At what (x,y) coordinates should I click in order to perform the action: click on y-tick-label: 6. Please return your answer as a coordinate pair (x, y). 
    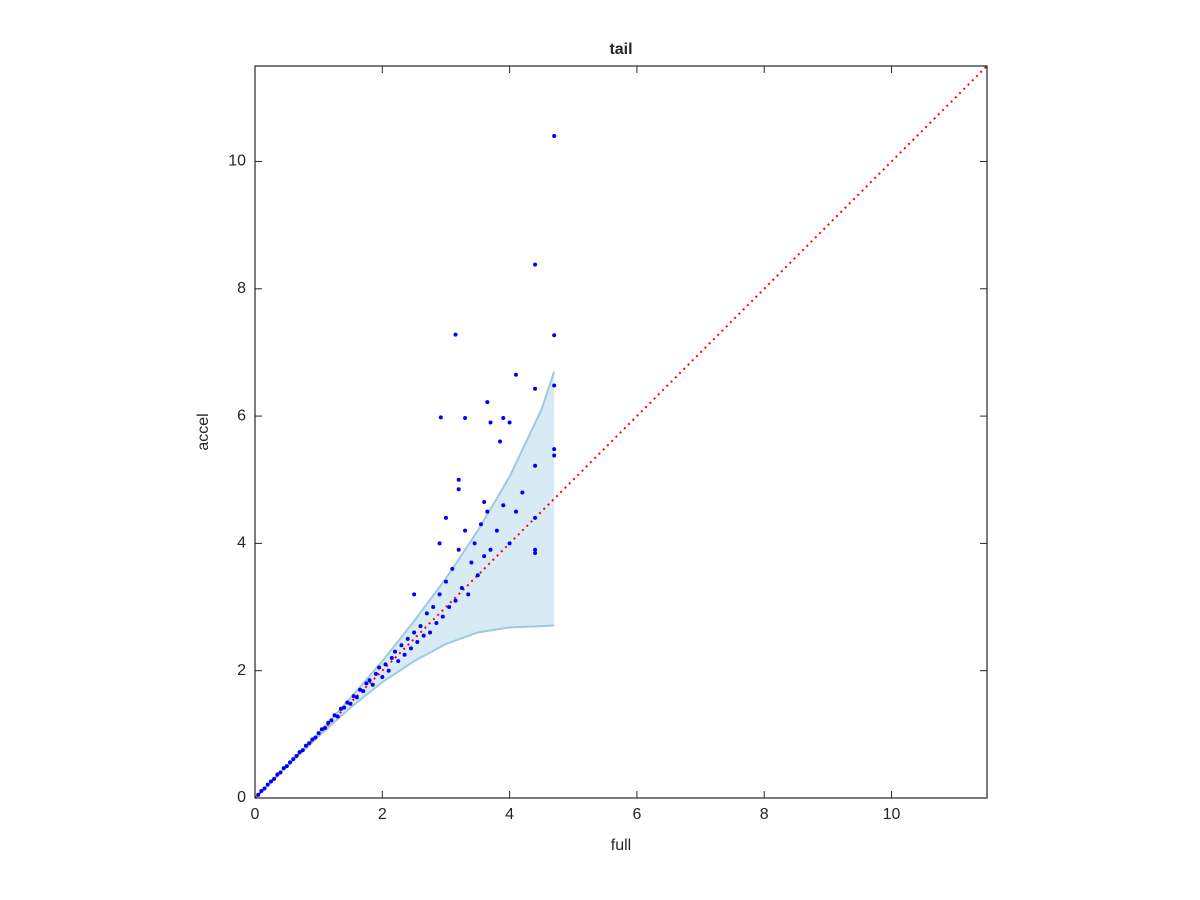
    Looking at the image, I should click on (241, 415).